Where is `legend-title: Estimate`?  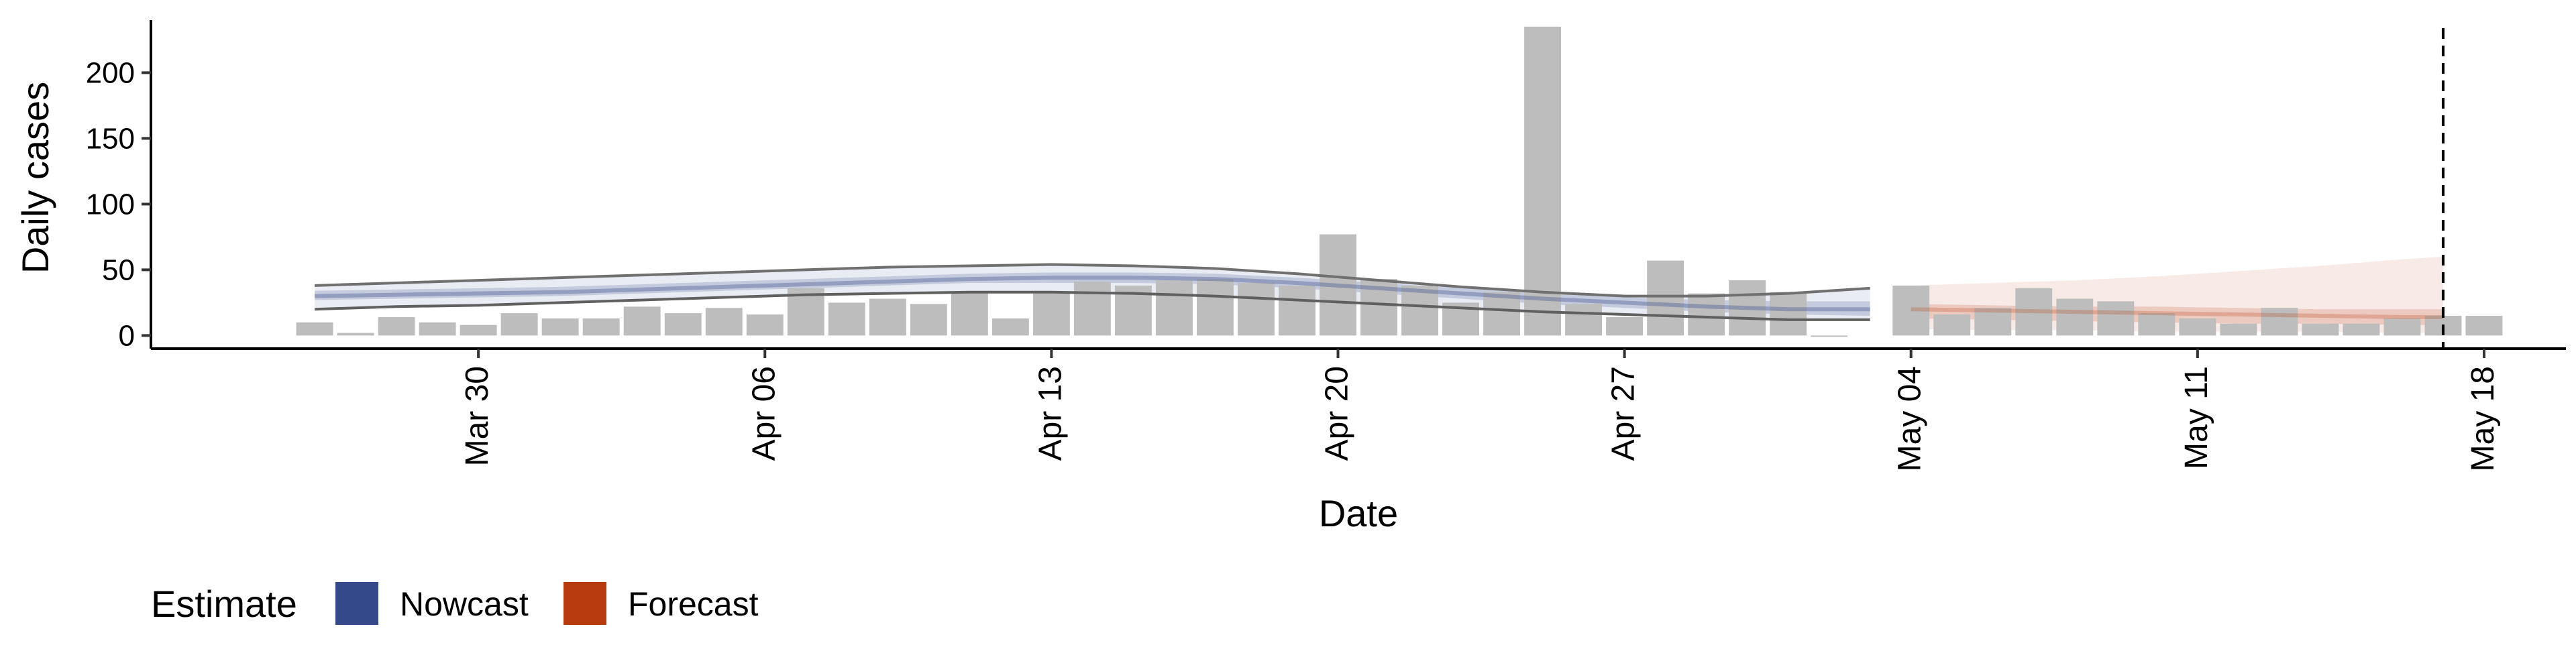 legend-title: Estimate is located at coordinates (224, 604).